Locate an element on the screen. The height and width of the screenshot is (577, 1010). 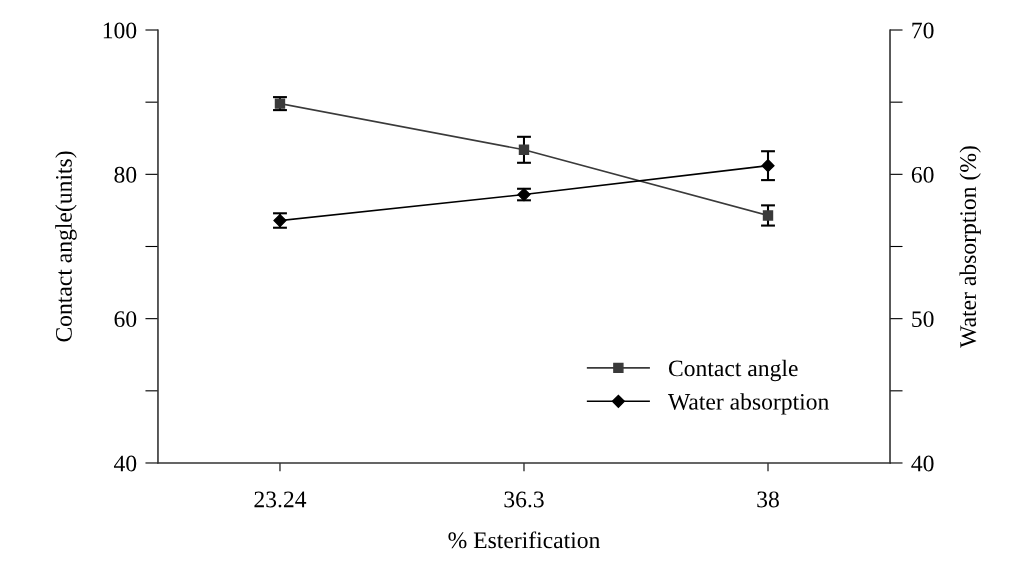
y2-axis-title: Water absorption (%) is located at coordinates (970, 247).